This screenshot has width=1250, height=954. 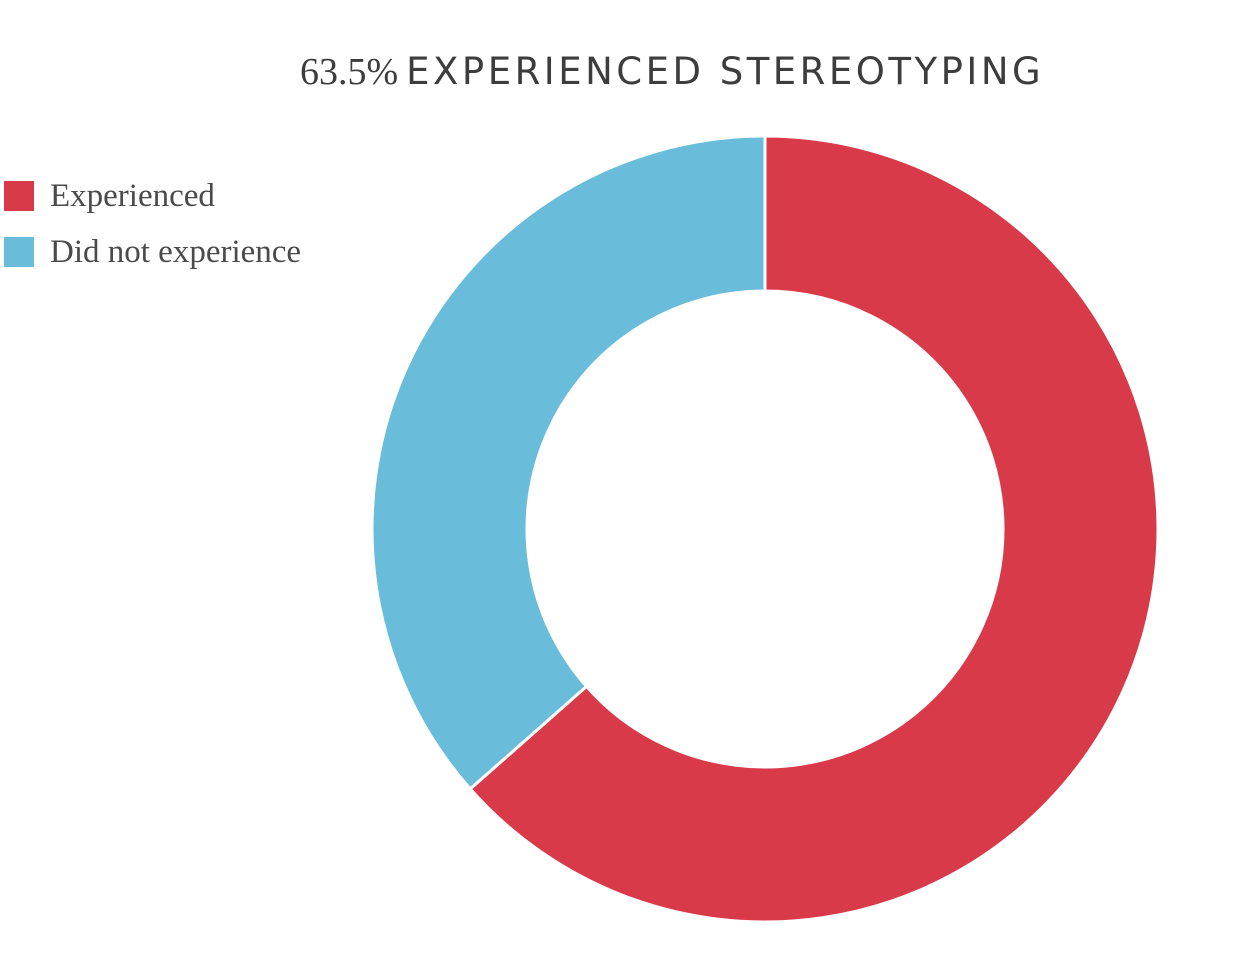 I want to click on legend-label-did-not-experience: Did not experience, so click(x=176, y=251).